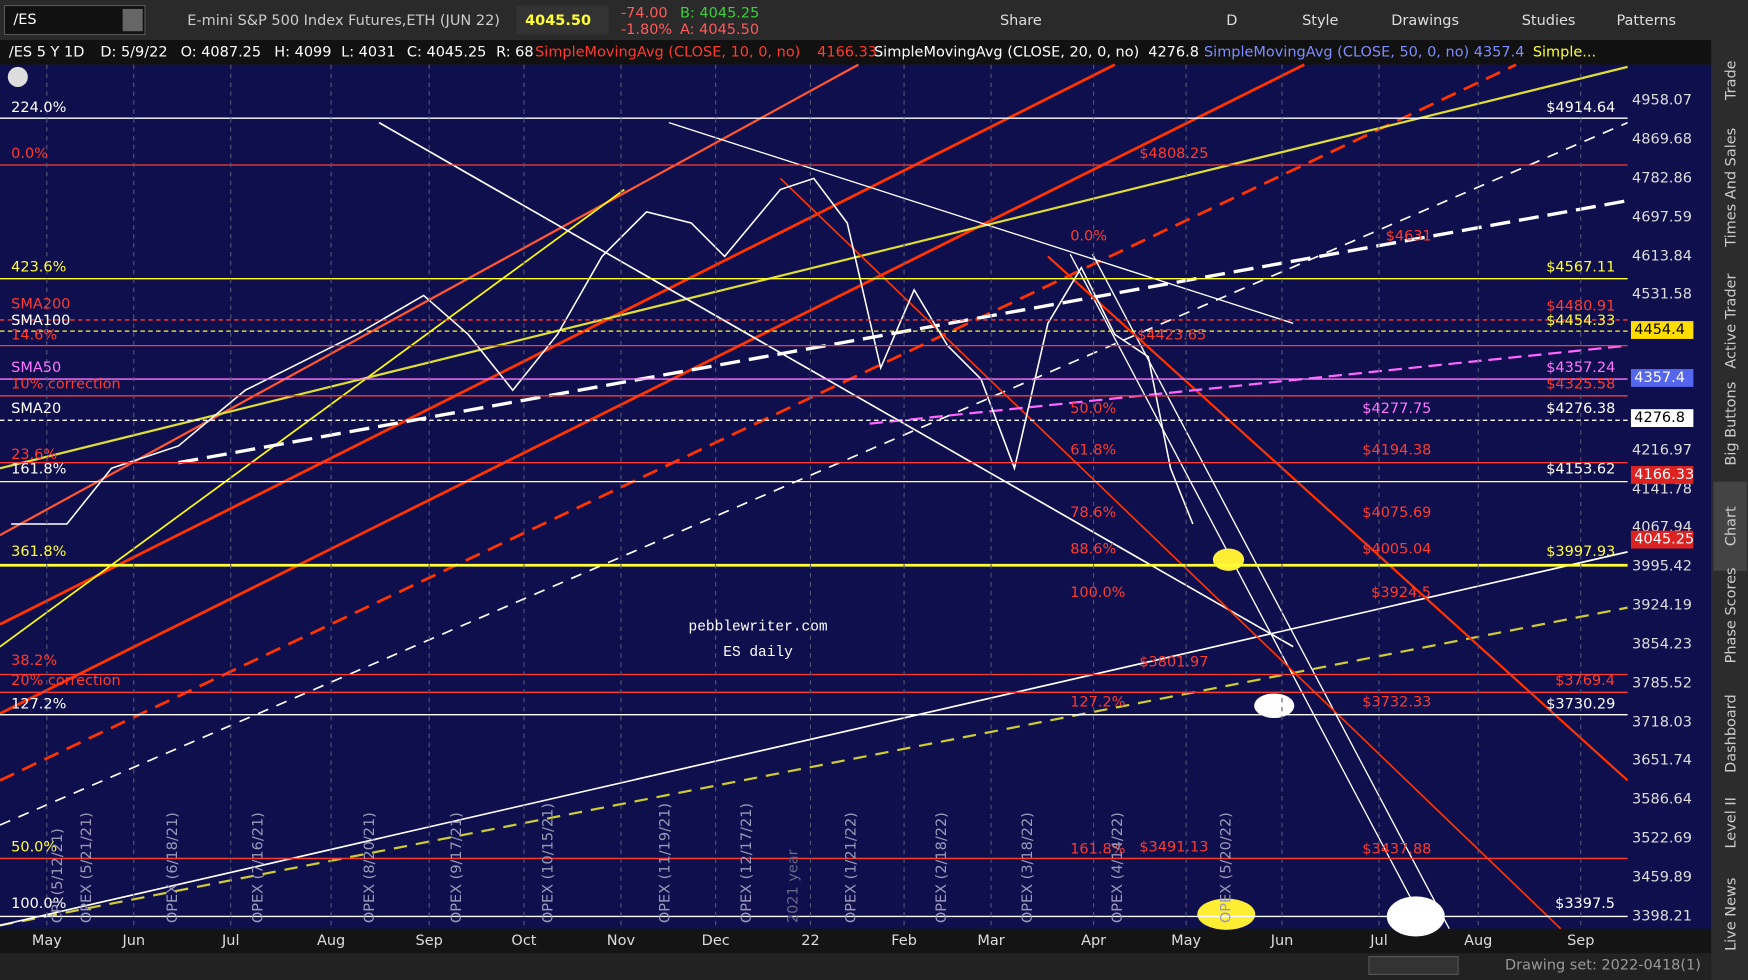 This screenshot has height=980, width=1748. What do you see at coordinates (621, 941) in the screenshot?
I see `time-label: Nov` at bounding box center [621, 941].